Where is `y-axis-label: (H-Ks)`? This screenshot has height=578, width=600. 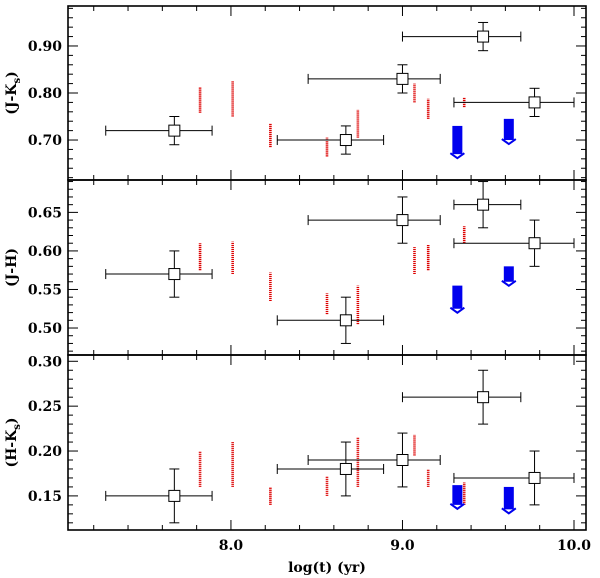
y-axis-label: (H-Ks) is located at coordinates (13, 442).